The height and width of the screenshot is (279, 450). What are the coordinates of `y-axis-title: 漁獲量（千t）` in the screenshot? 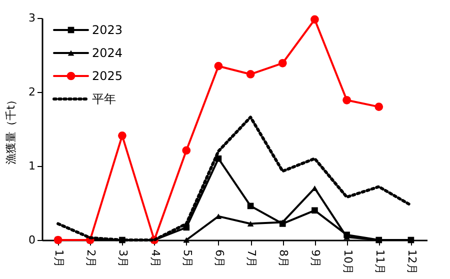 It's located at (11, 129).